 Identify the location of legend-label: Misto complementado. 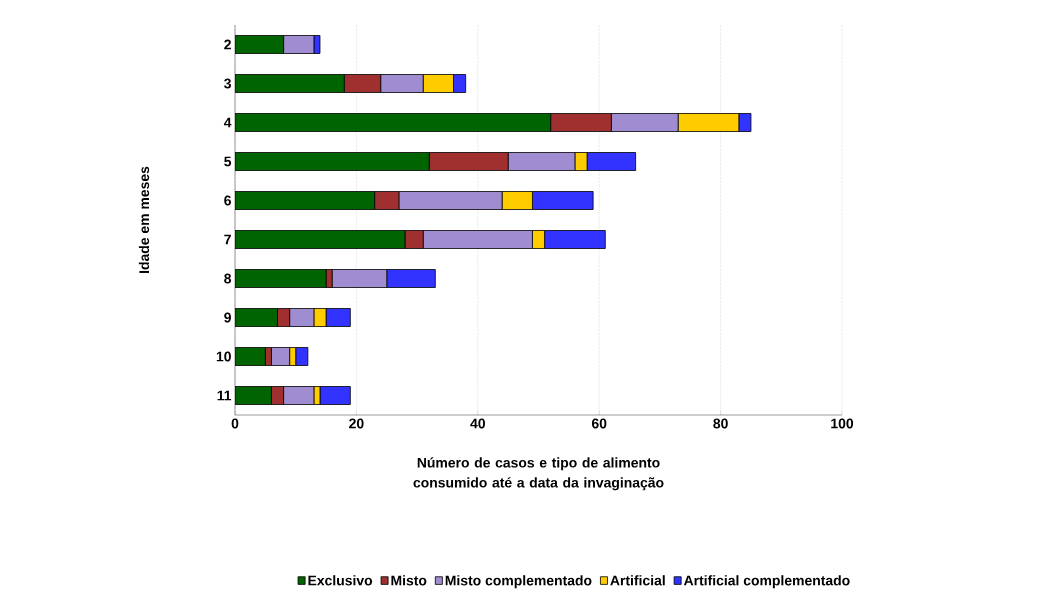
(518, 582).